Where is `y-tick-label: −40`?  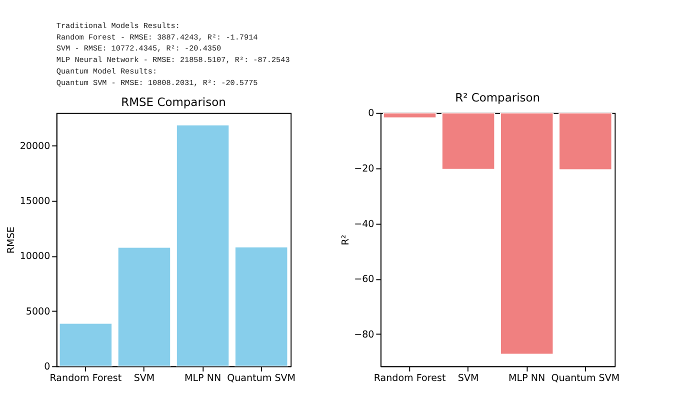 y-tick-label: −40 is located at coordinates (364, 224).